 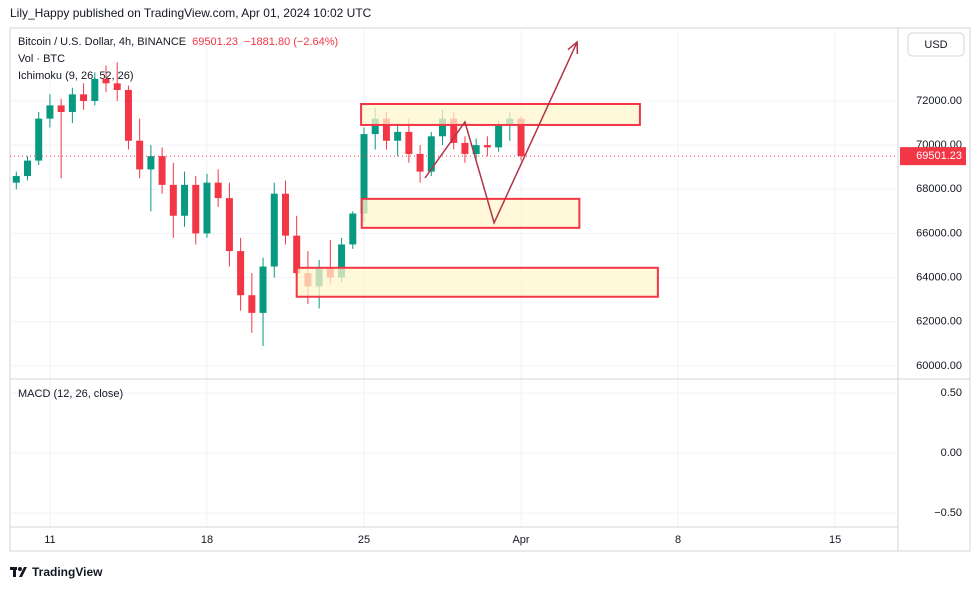 What do you see at coordinates (939, 156) in the screenshot?
I see `price-tag-label: 69501.23` at bounding box center [939, 156].